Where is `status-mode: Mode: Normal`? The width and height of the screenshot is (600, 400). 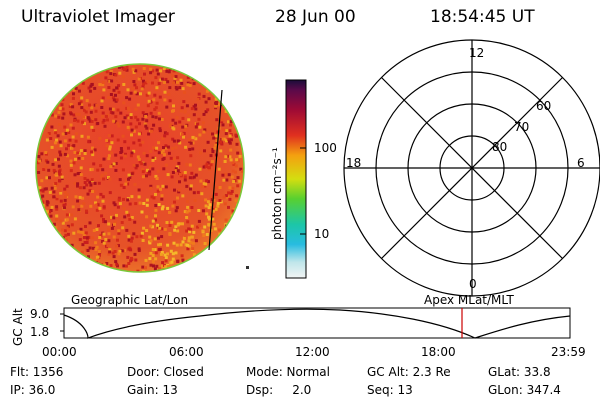
status-mode: Mode: Normal is located at coordinates (288, 372).